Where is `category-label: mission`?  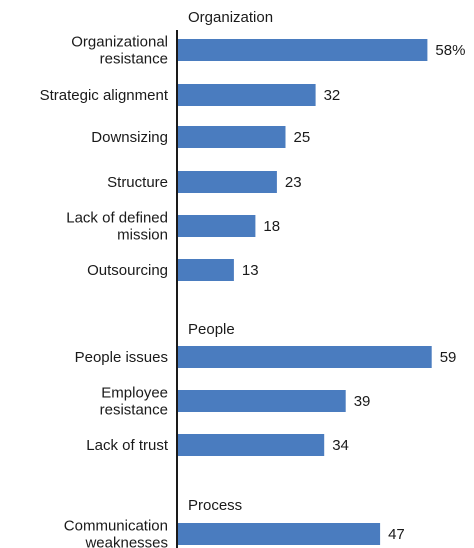
category-label: mission is located at coordinates (142, 235).